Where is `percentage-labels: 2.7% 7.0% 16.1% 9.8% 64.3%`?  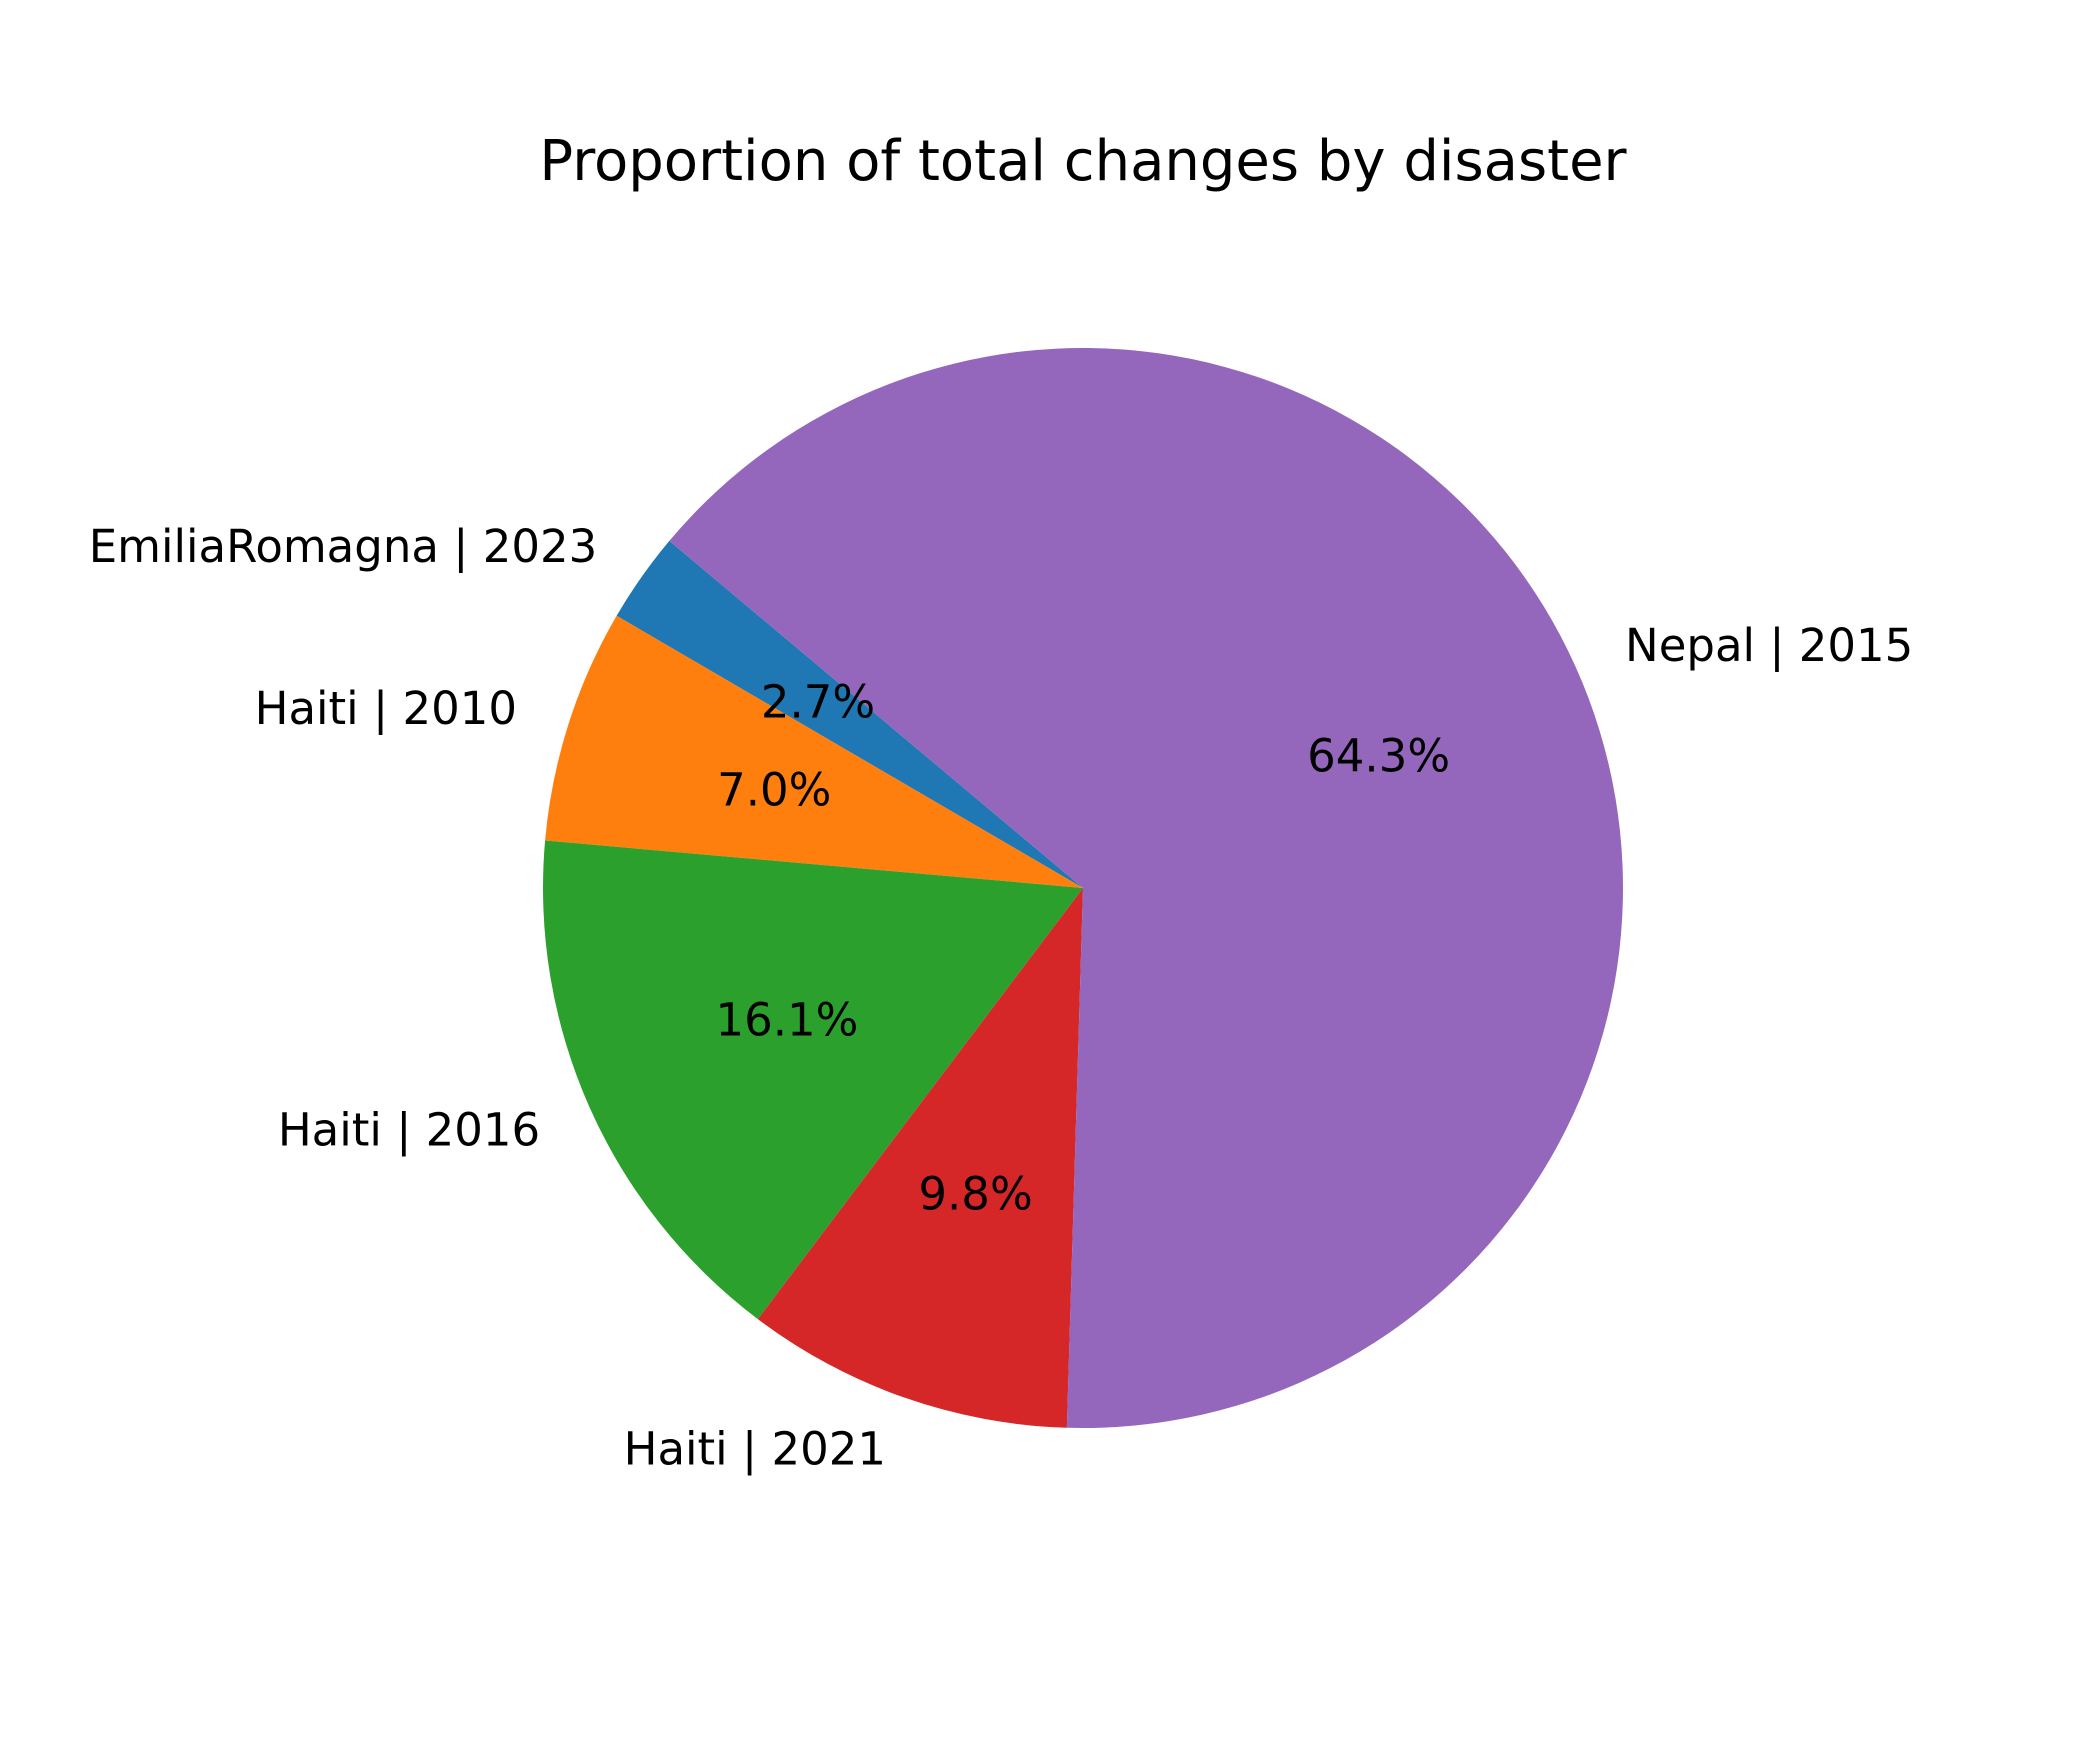
percentage-labels: 2.7% 7.0% 16.1% 9.8% 64.3% is located at coordinates (1082, 948).